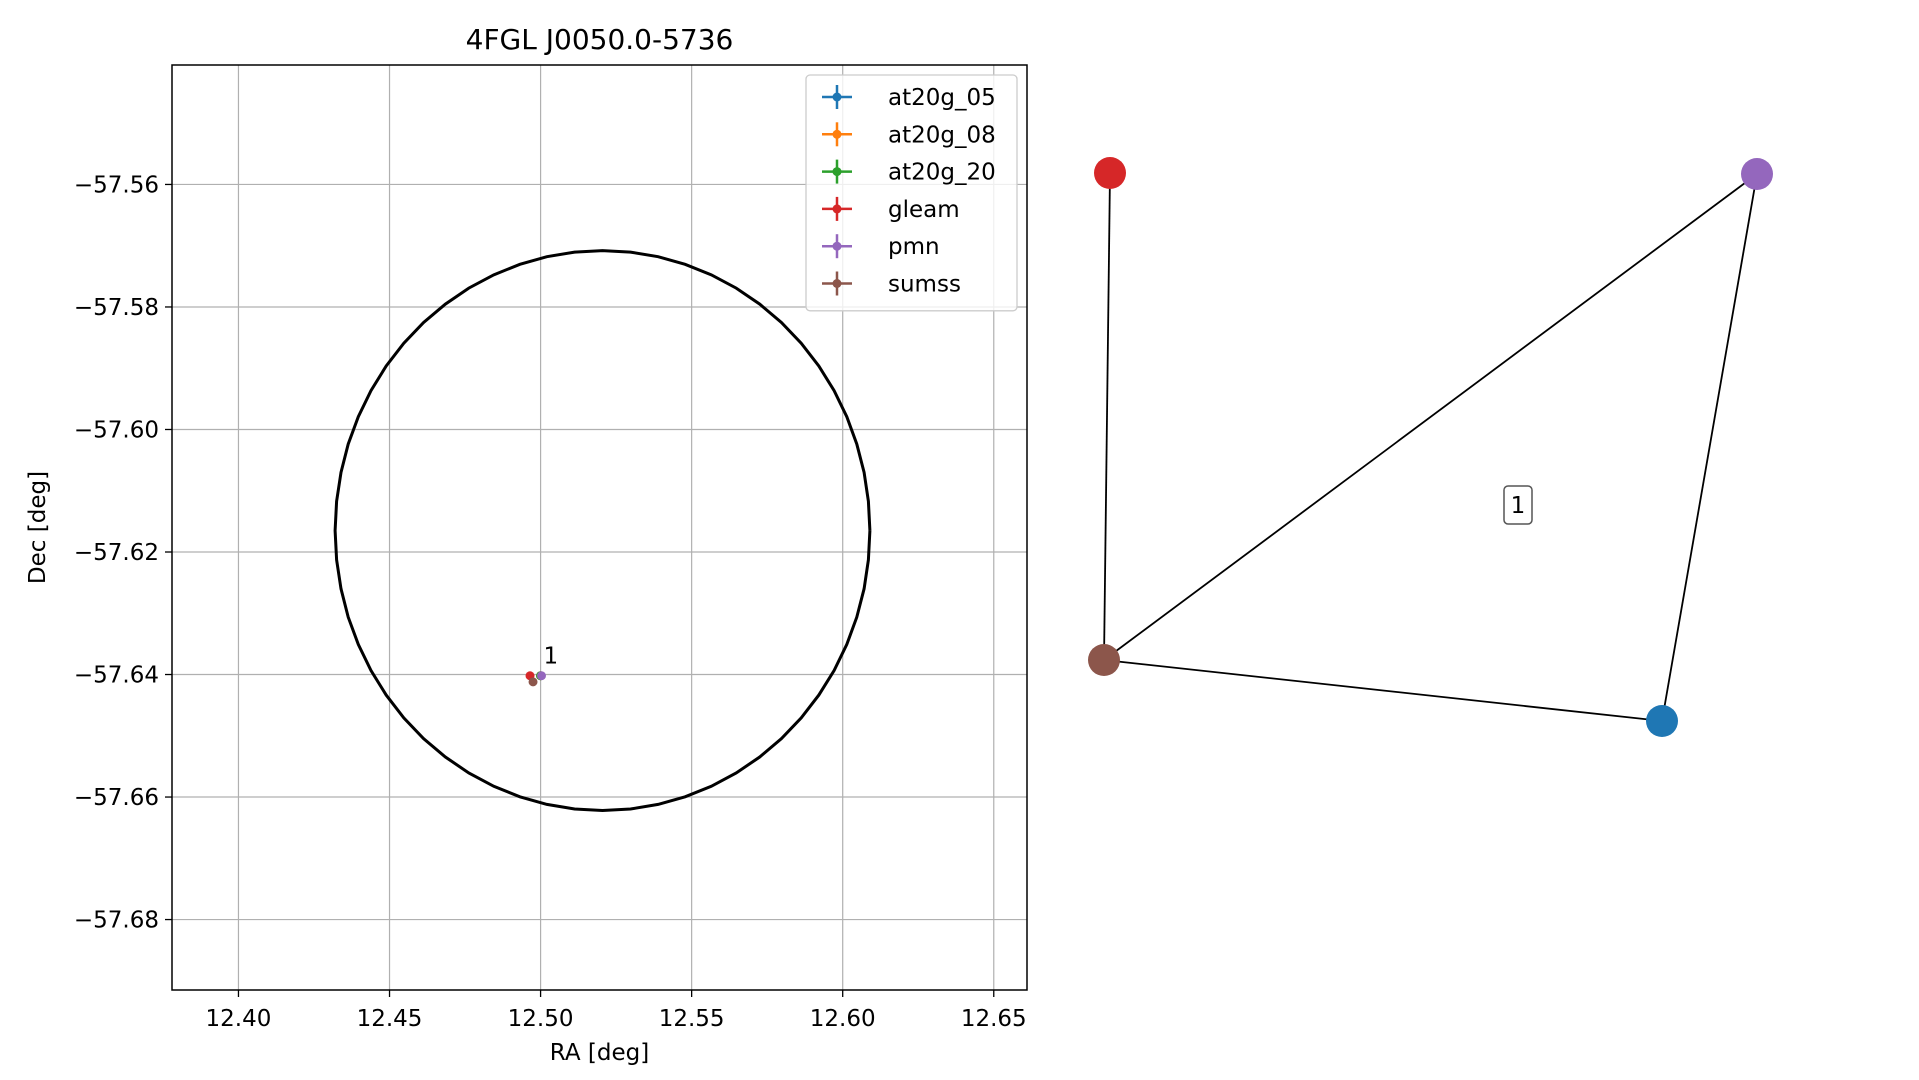 This screenshot has height=1080, width=1919. What do you see at coordinates (1757, 174) in the screenshot?
I see `node-pmn` at bounding box center [1757, 174].